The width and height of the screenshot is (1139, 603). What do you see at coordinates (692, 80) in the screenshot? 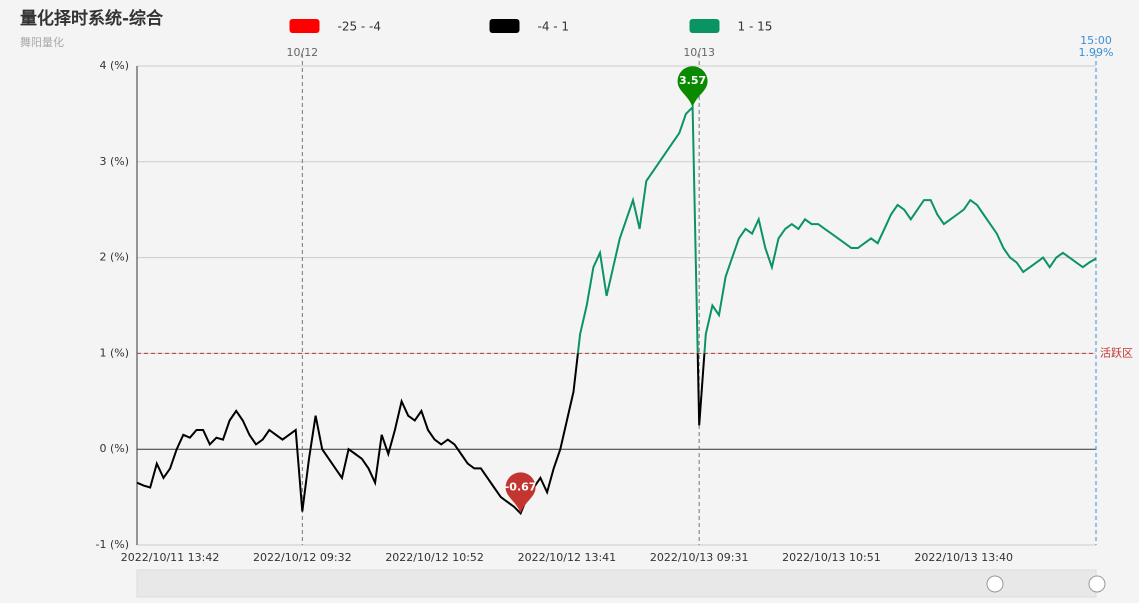
I see `mark-point-label: 3.57` at bounding box center [692, 80].